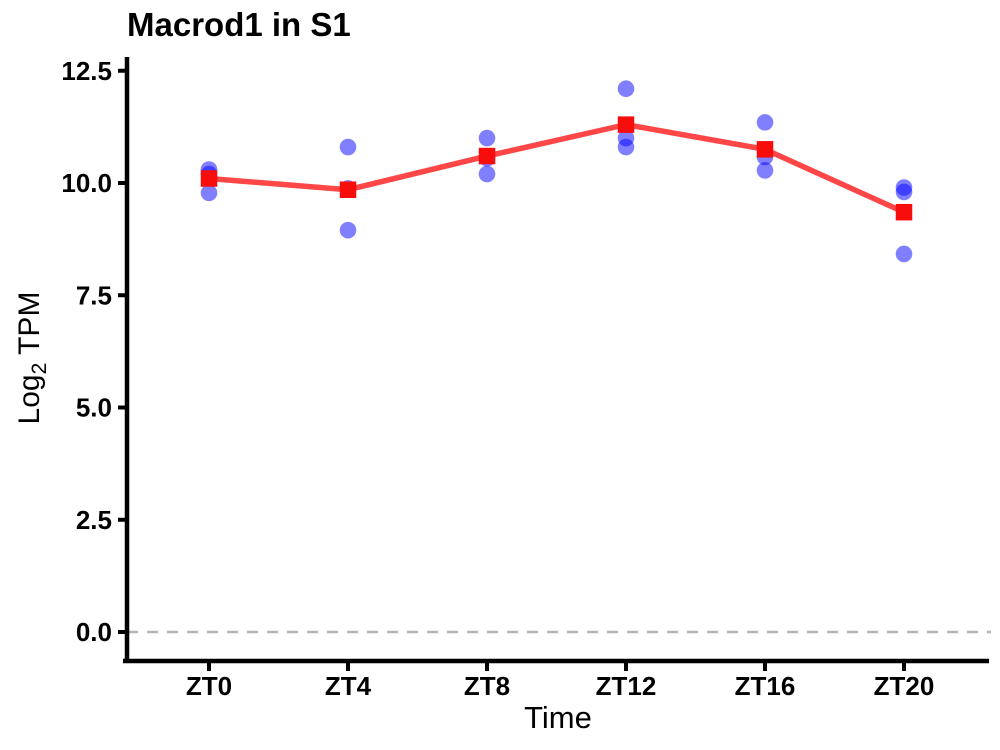 The image size is (1000, 750). Describe the element at coordinates (626, 686) in the screenshot. I see `x-tick-label: ZT12` at that location.